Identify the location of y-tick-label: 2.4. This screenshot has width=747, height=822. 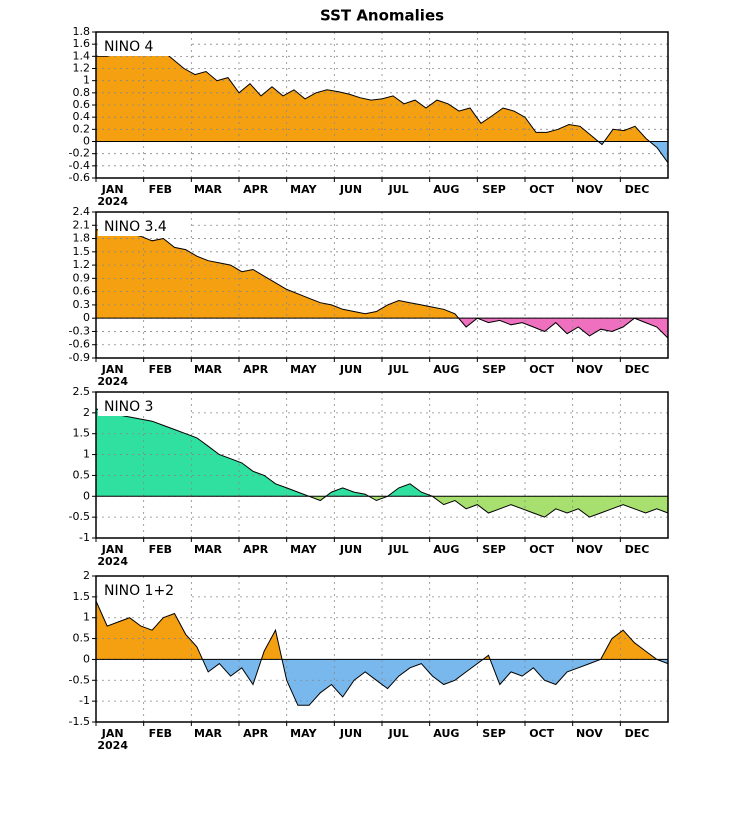
(82, 211).